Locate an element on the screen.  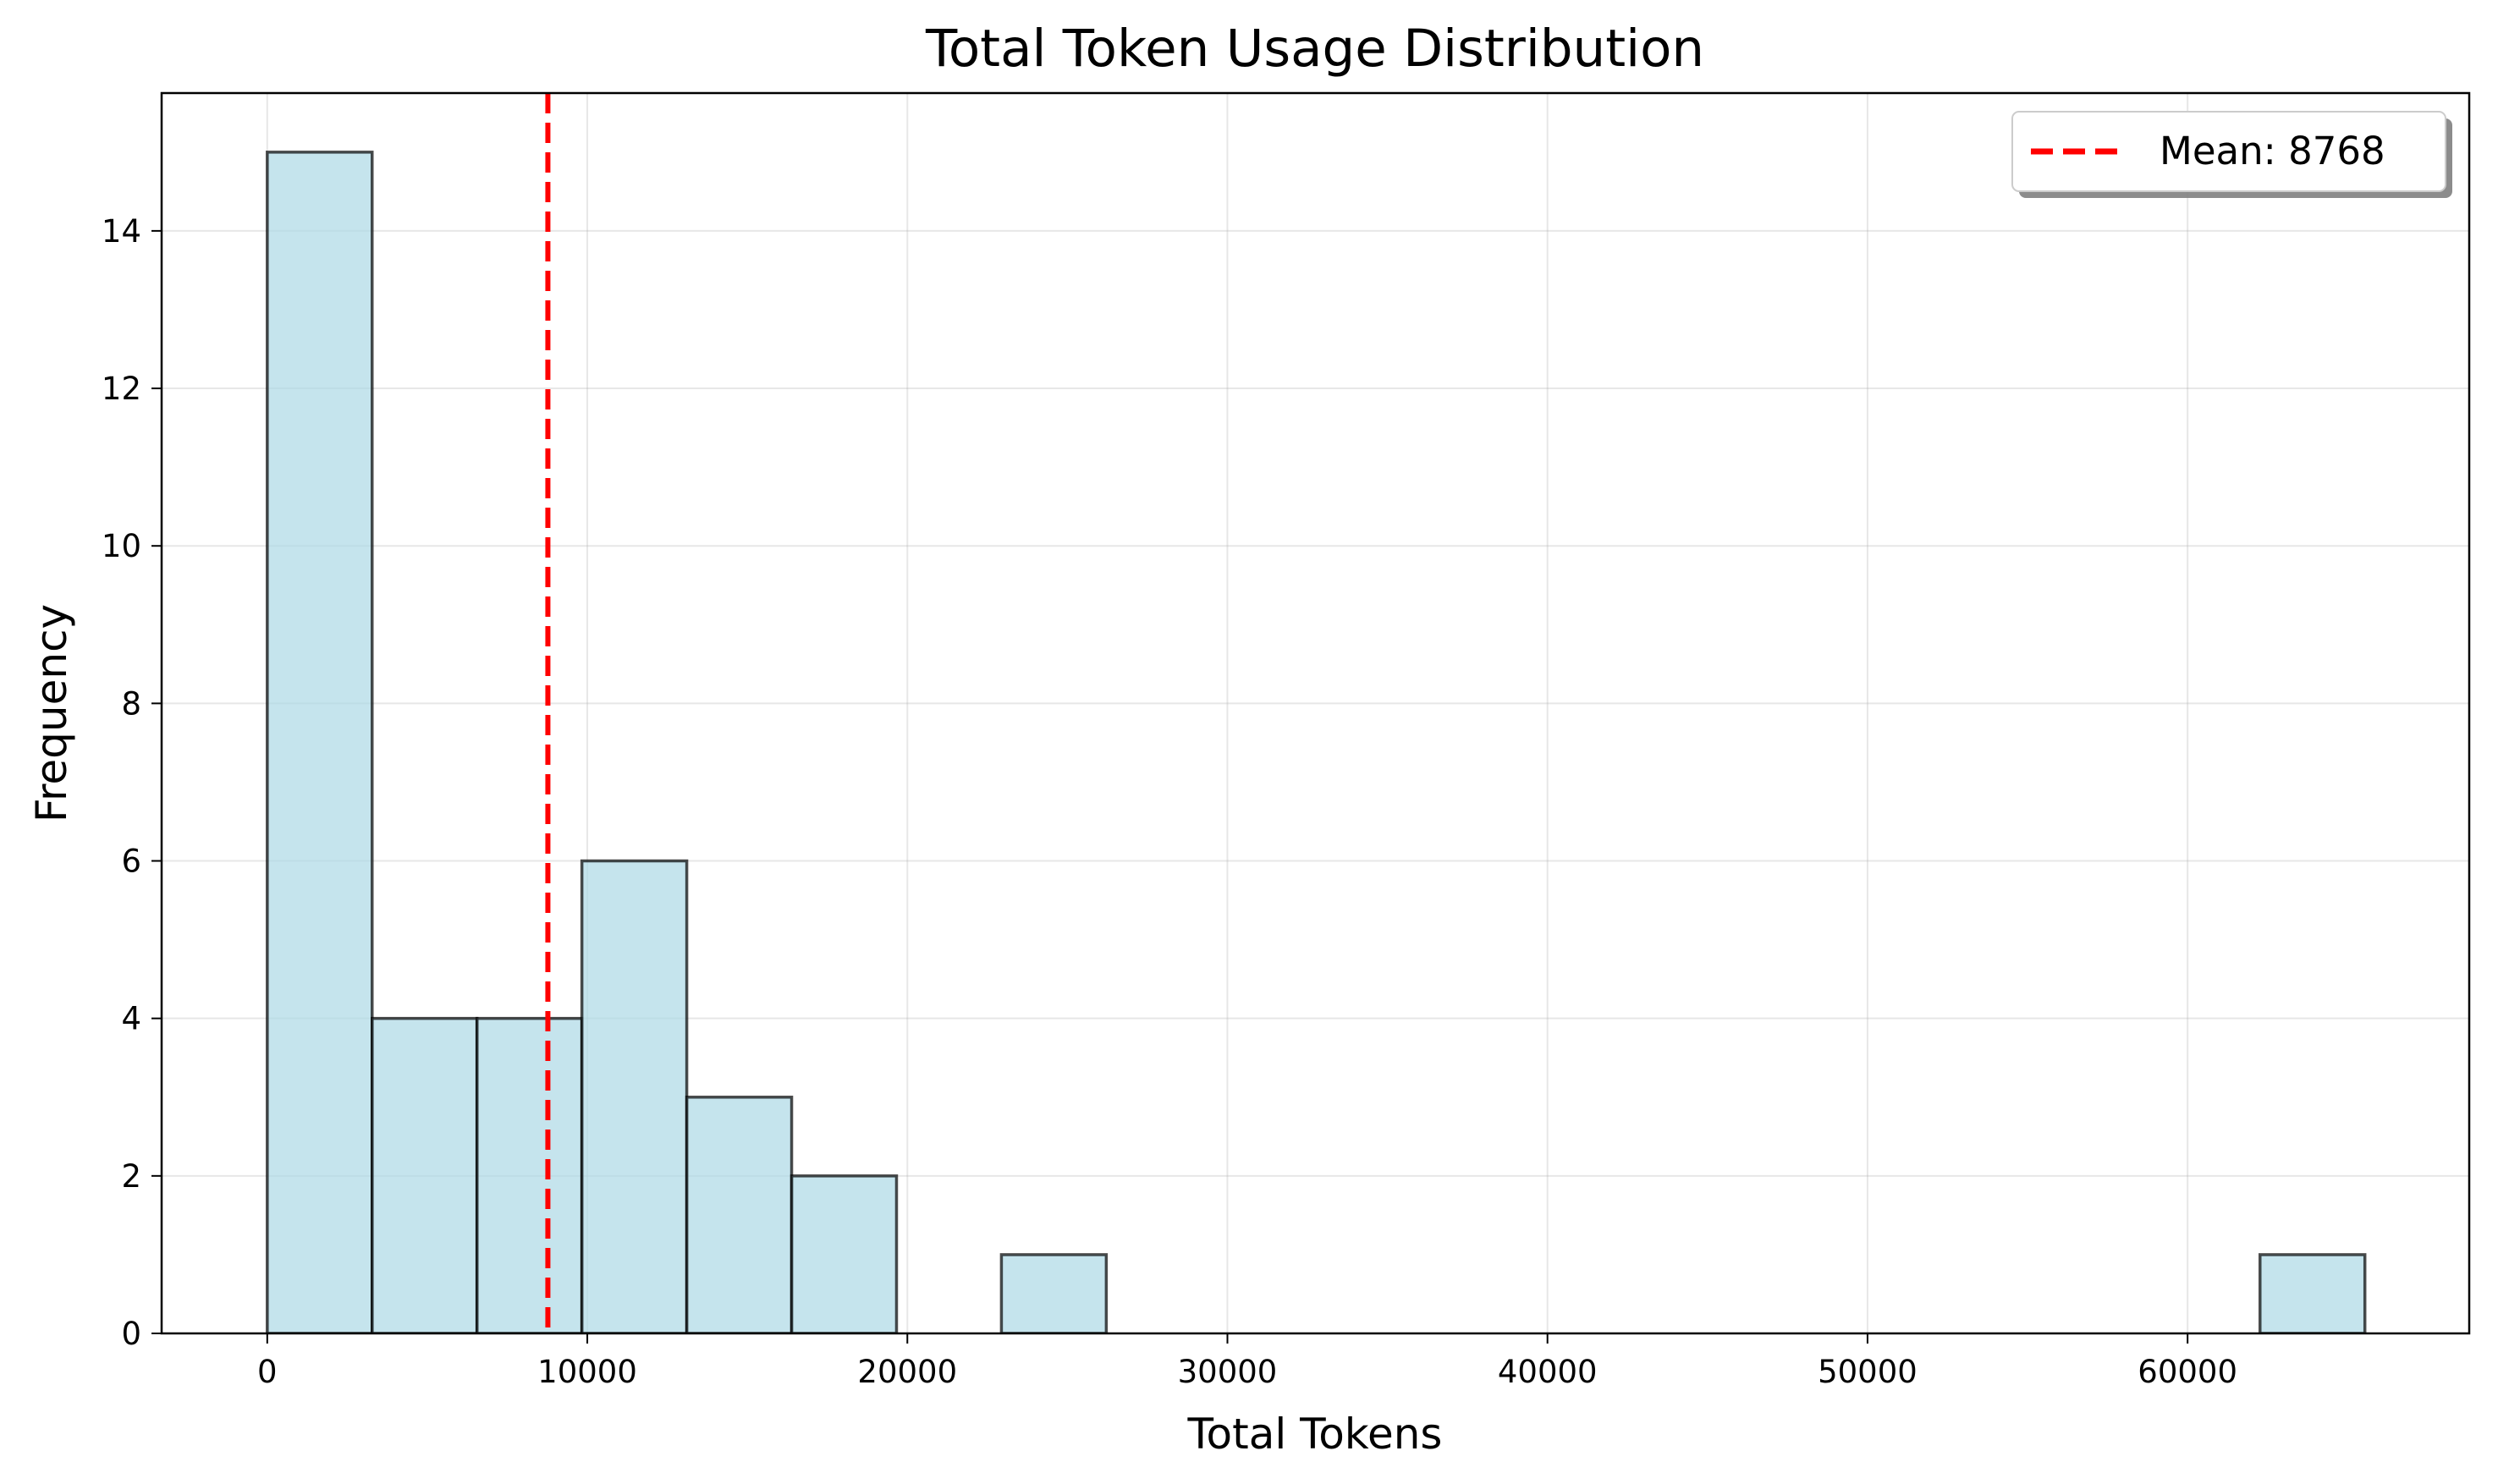
y-axis-label: Frequency is located at coordinates (51, 713).